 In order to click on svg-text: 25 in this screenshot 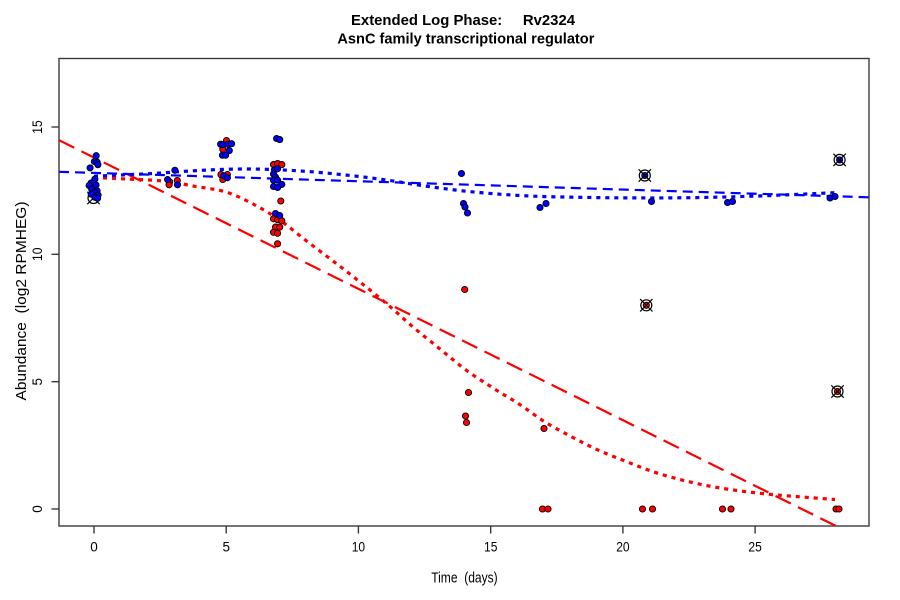, I will do `click(754, 547)`.